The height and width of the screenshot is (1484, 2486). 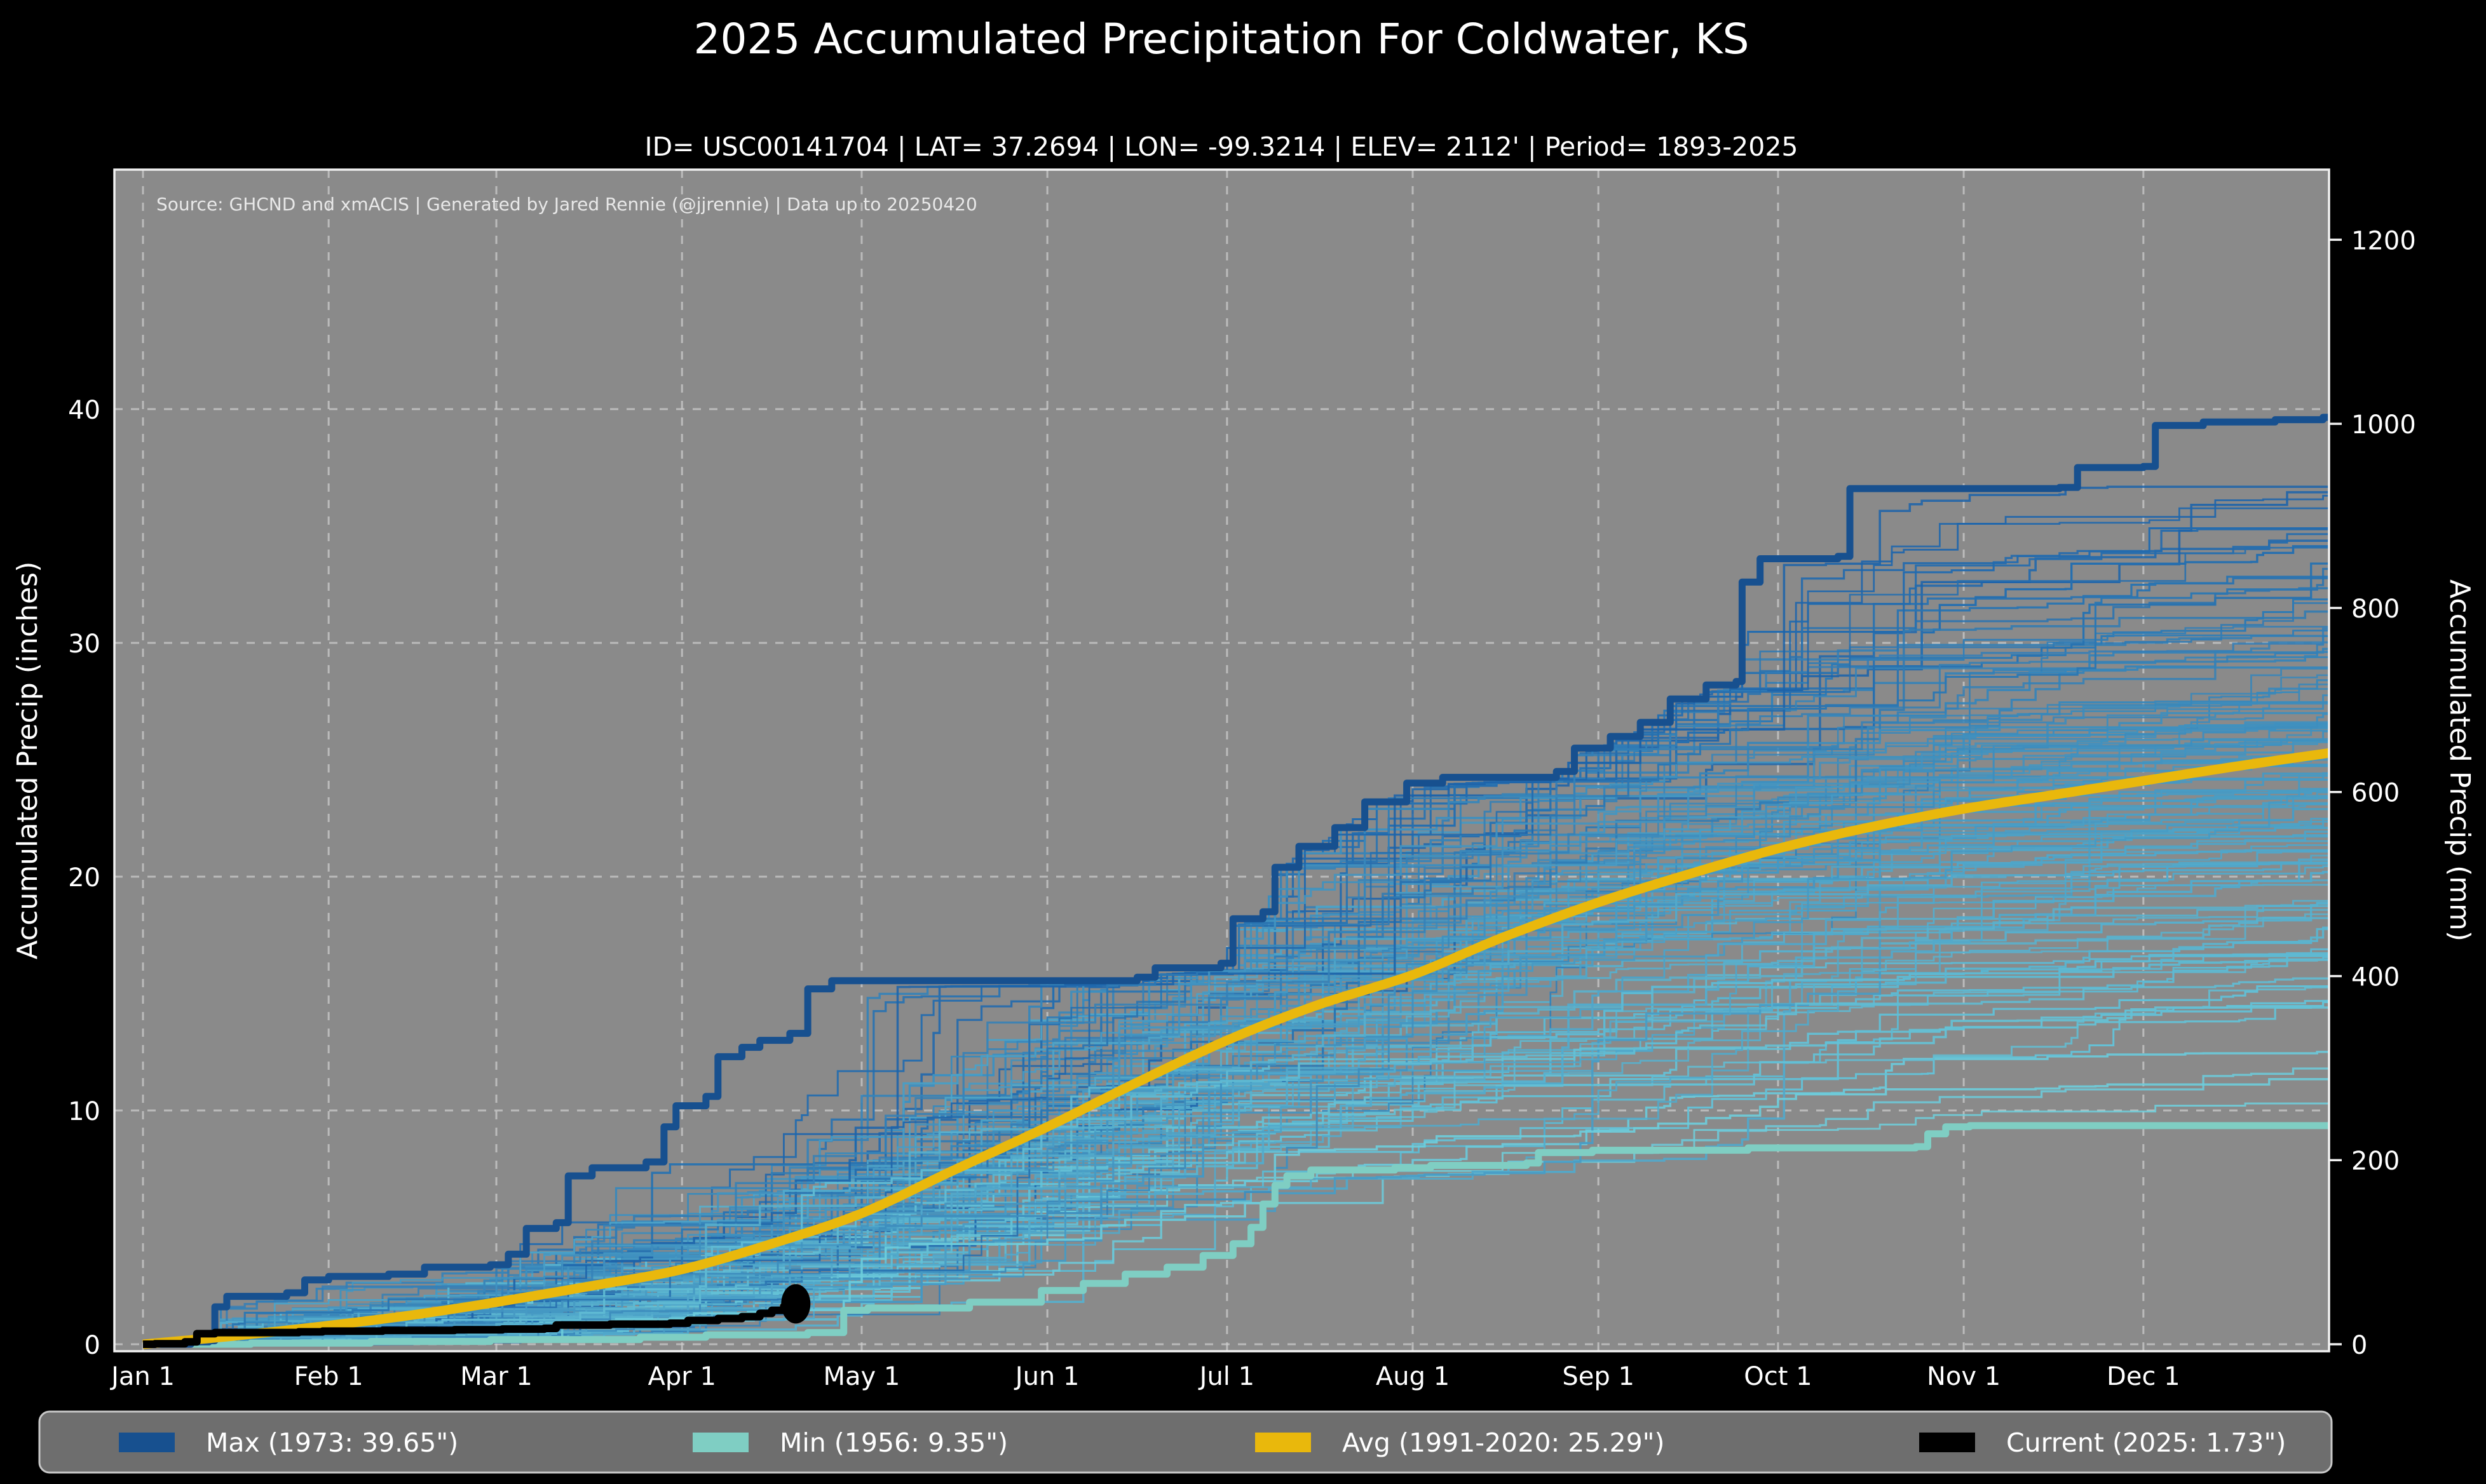 What do you see at coordinates (84, 644) in the screenshot?
I see `y-tick-label-inches: 30` at bounding box center [84, 644].